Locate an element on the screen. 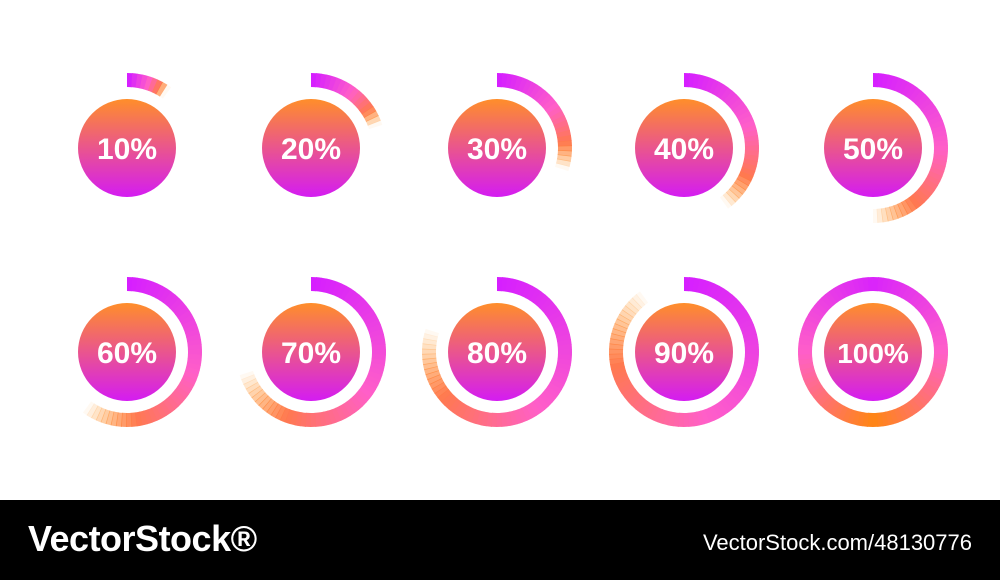 This screenshot has height=580, width=1000. progress-label: 60% is located at coordinates (127, 353).